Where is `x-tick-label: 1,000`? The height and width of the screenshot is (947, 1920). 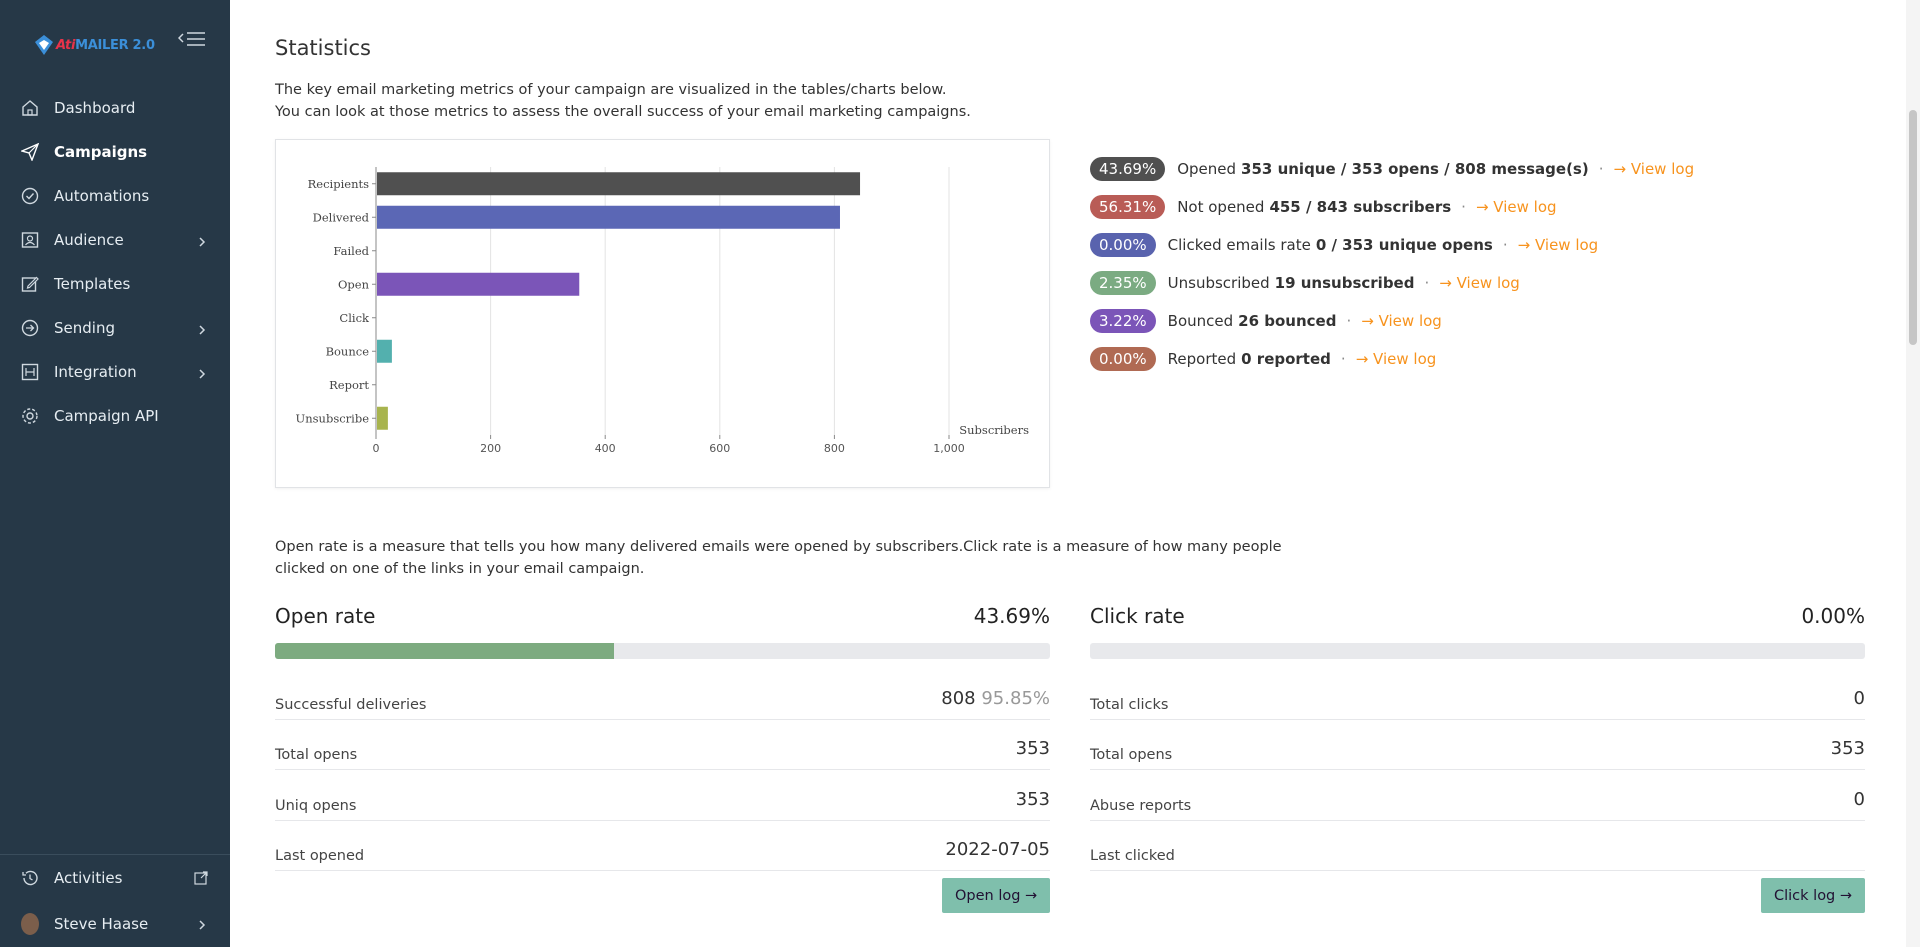
x-tick-label: 1,000 is located at coordinates (949, 448).